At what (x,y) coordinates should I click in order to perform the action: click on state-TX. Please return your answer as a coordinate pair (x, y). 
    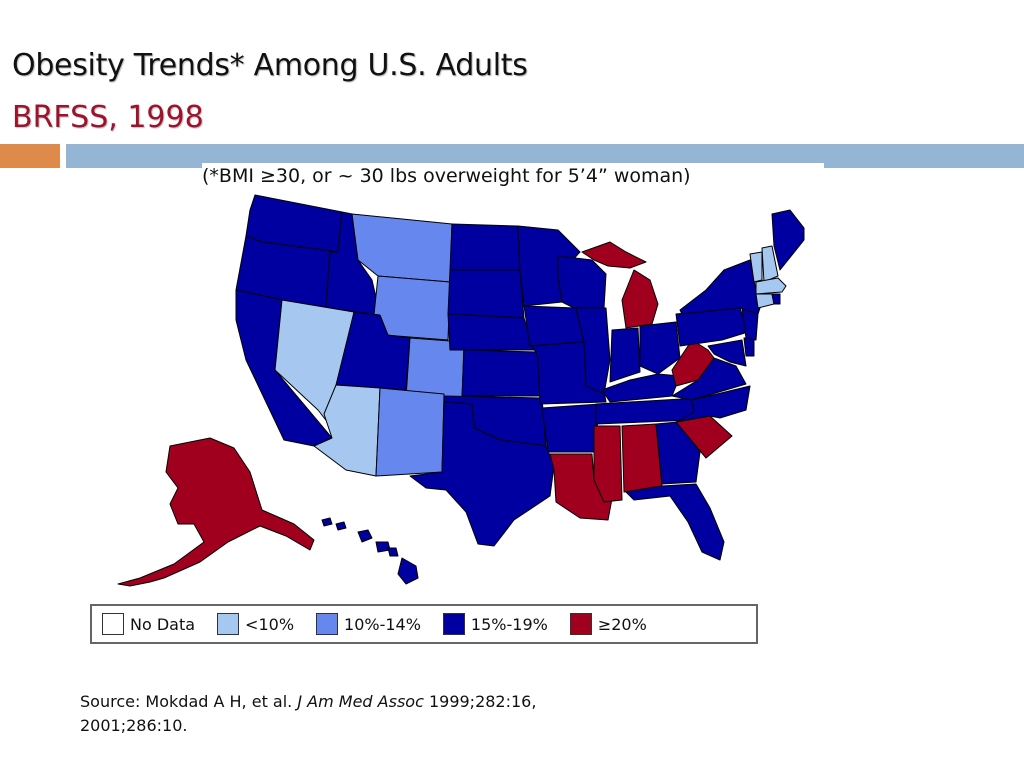
    Looking at the image, I should click on (482, 474).